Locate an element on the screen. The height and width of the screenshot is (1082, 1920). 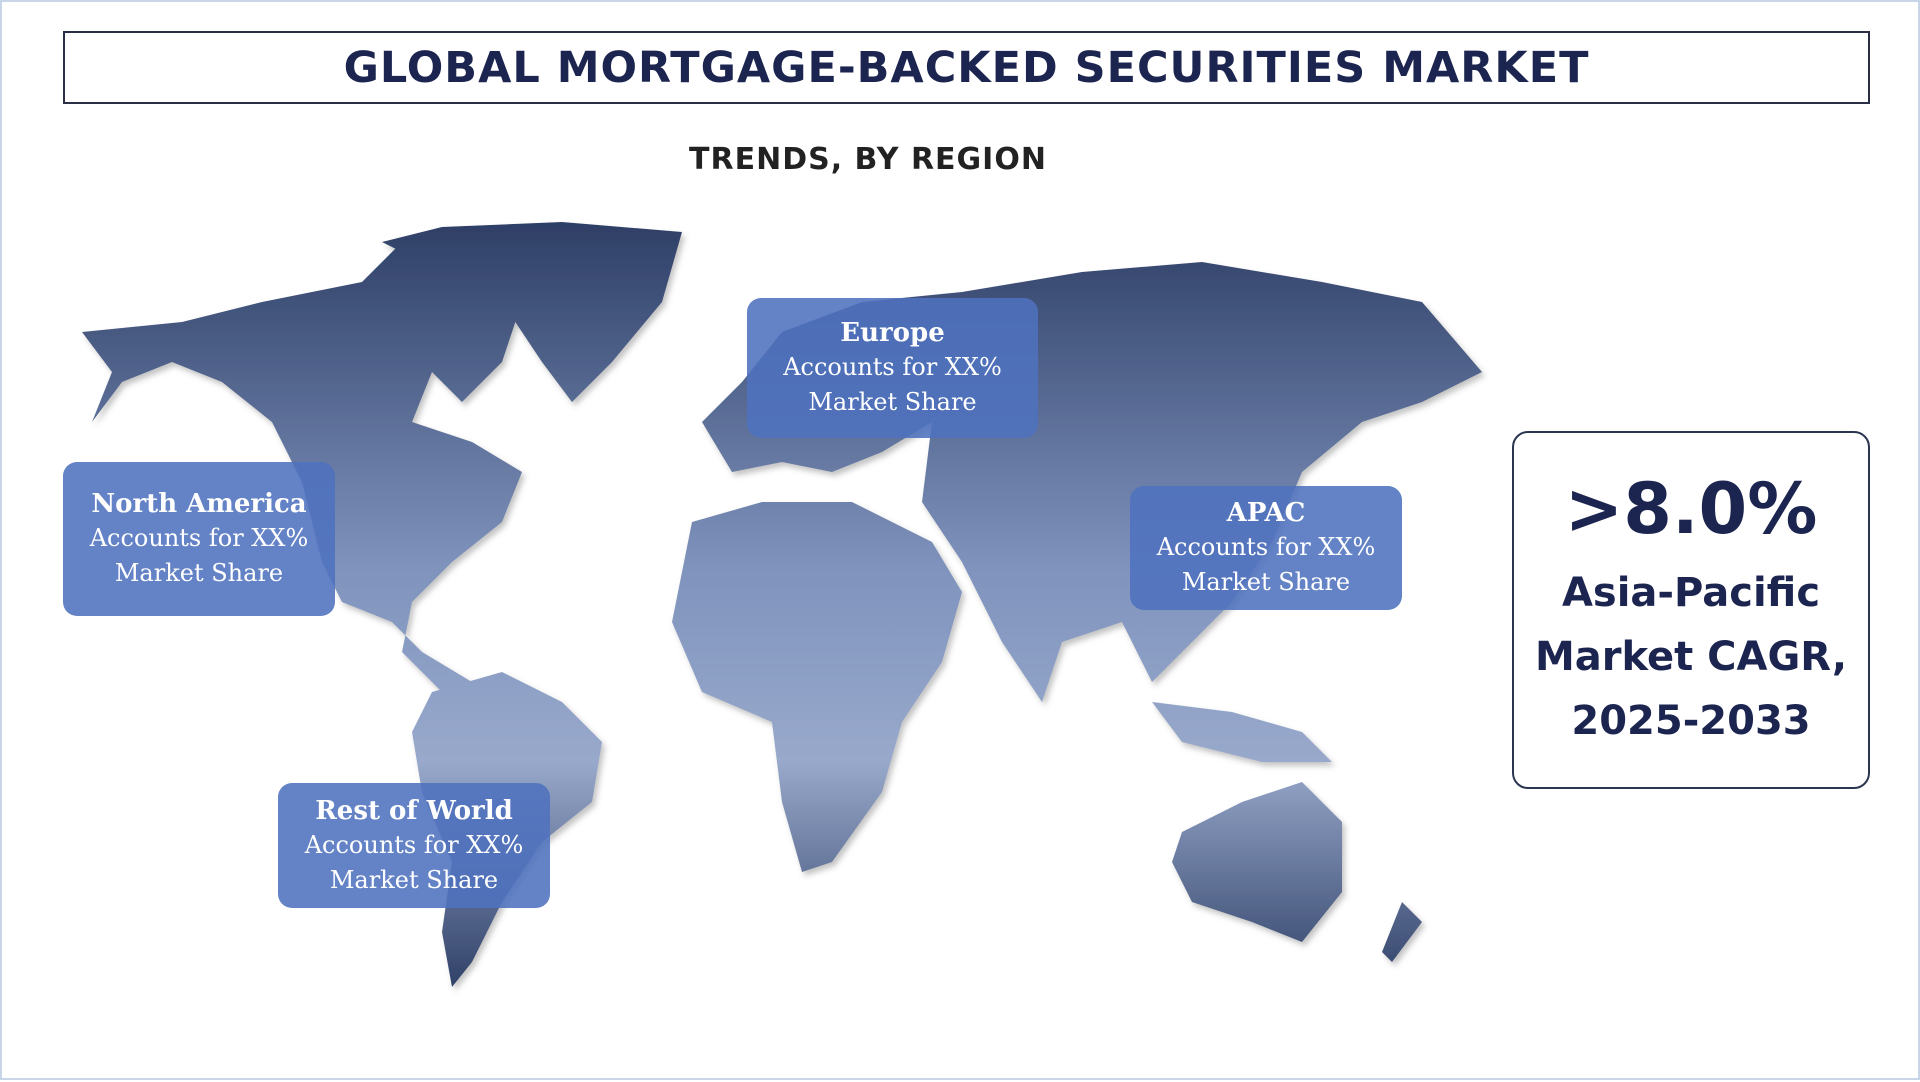
page-title: GLOBAL MORTGAGE-BACKED SECURITIES MARKET is located at coordinates (966, 67).